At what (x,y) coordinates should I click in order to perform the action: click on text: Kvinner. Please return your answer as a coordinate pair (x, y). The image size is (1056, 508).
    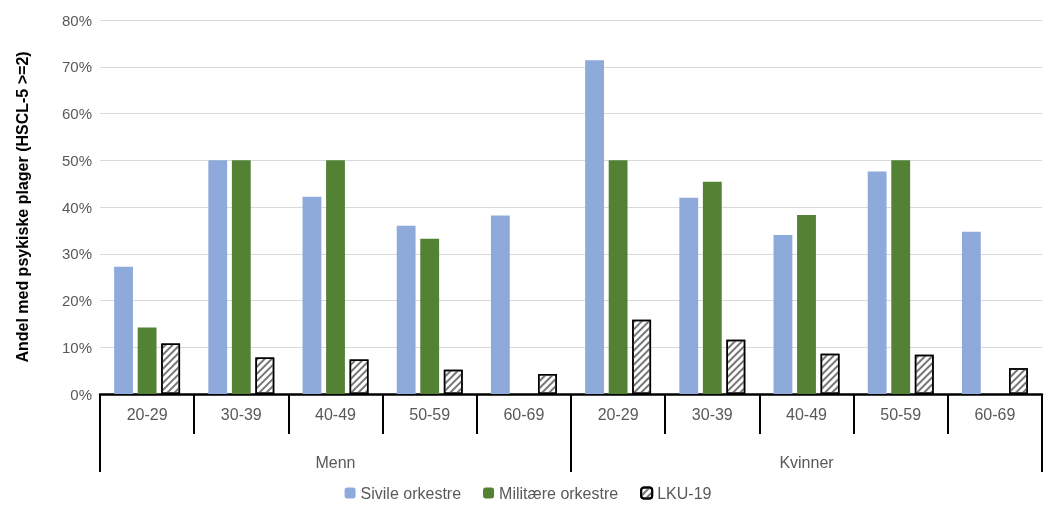
    Looking at the image, I should click on (807, 462).